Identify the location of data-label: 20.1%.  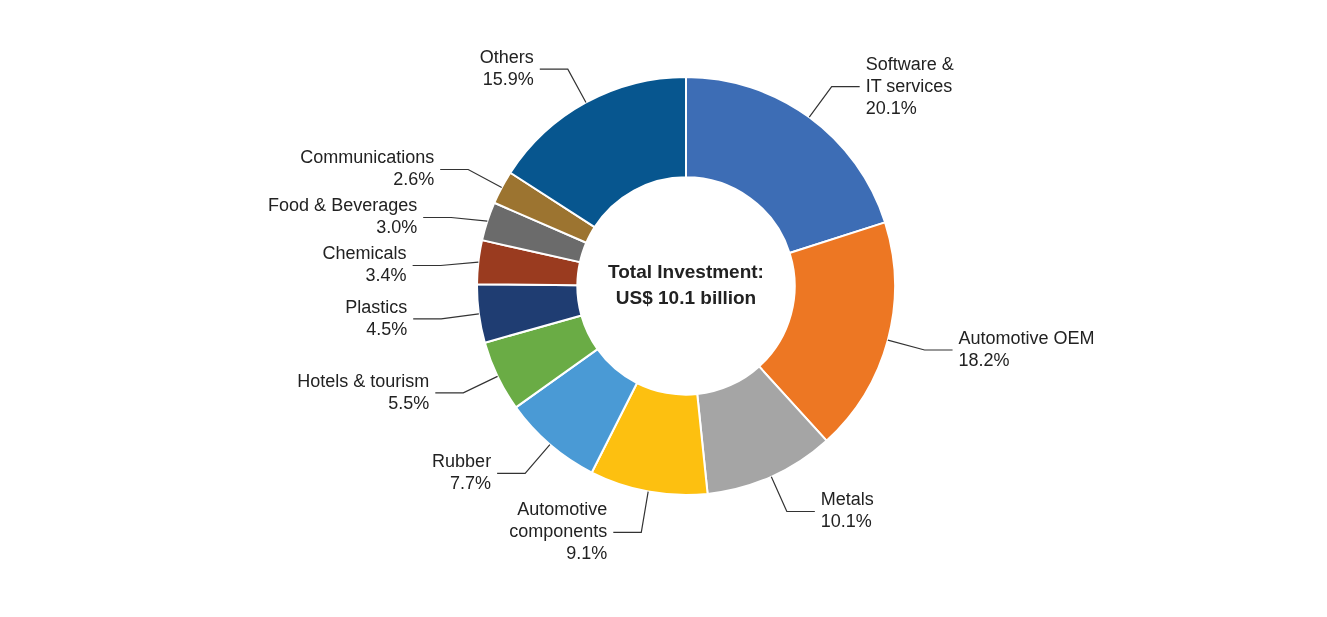
(891, 107).